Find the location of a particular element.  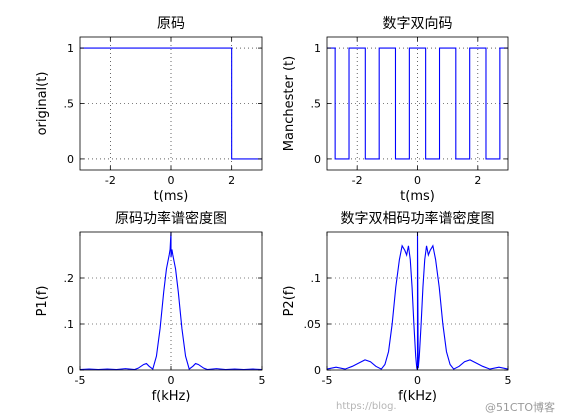

chart4-title: 数字双相码功率谱密度图 is located at coordinates (418, 218).